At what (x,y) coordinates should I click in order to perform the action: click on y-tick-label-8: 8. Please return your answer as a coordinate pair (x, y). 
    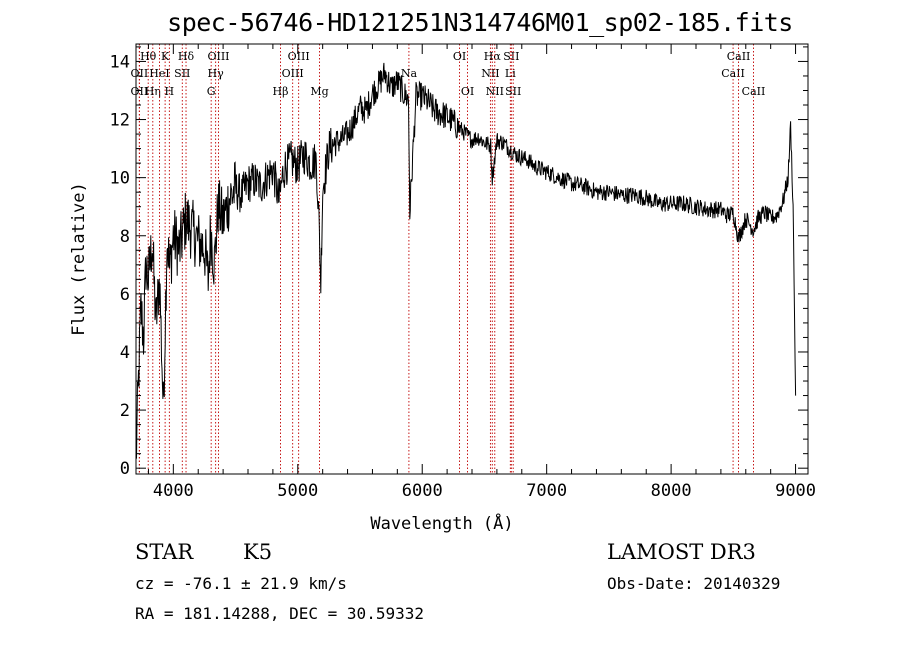
    Looking at the image, I should click on (125, 237).